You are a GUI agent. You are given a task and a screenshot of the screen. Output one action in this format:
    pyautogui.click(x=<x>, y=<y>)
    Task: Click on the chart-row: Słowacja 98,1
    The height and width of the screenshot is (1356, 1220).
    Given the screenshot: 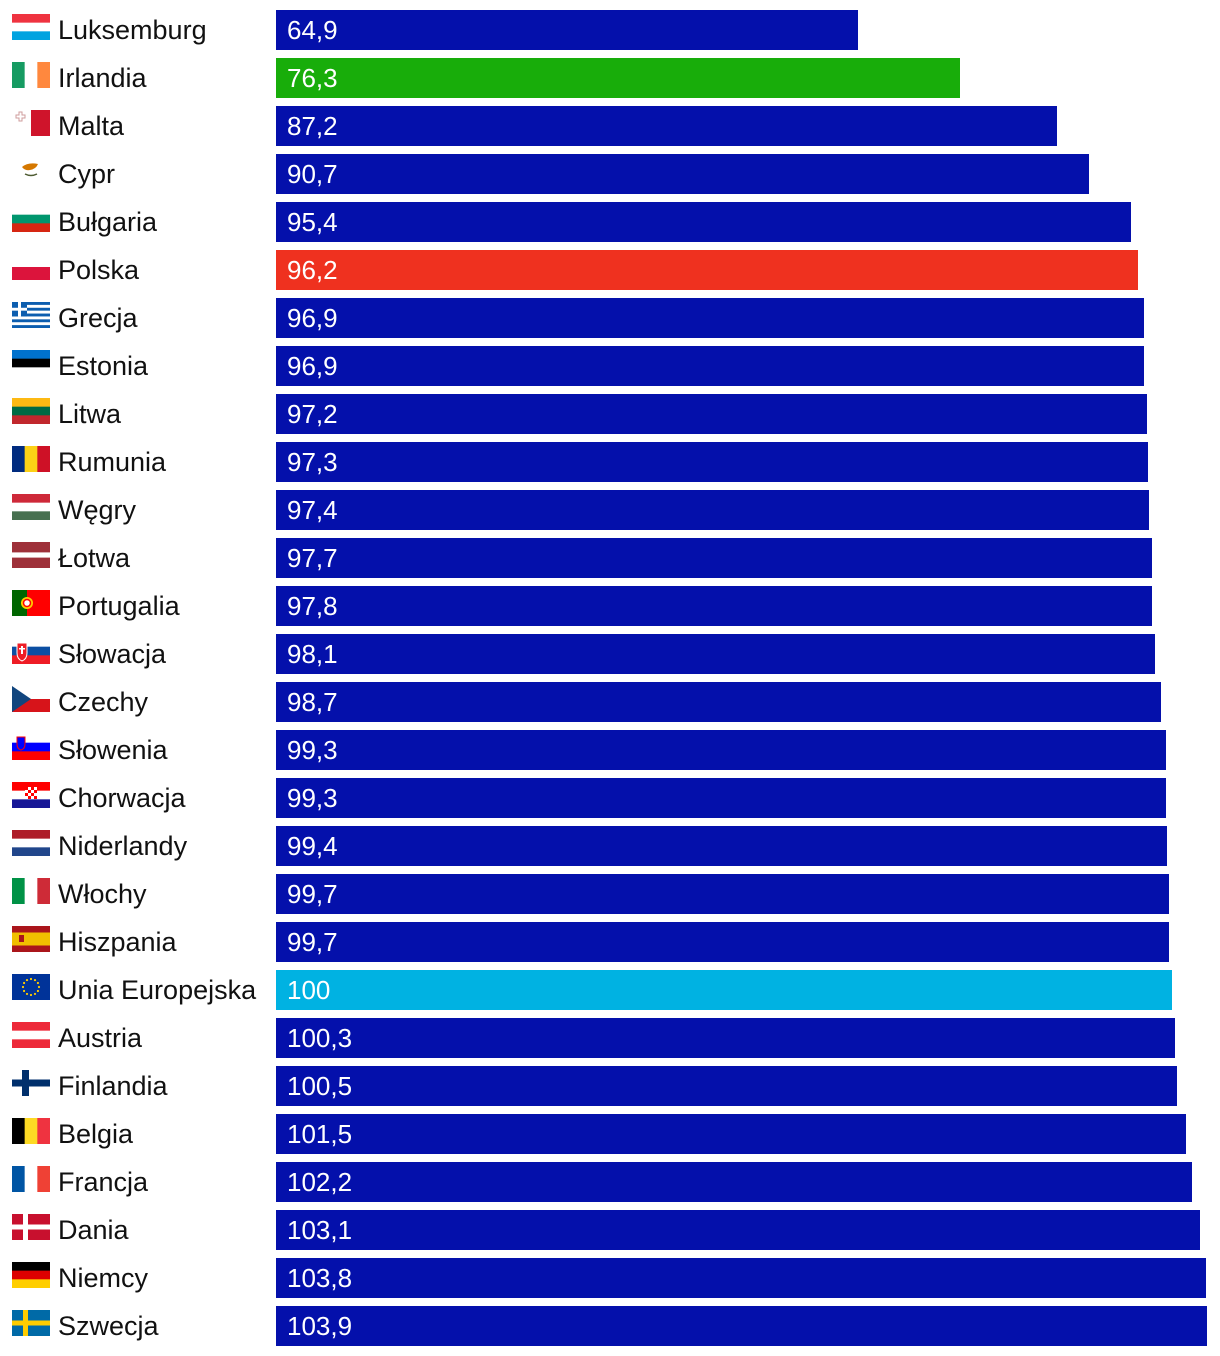 What is the action you would take?
    pyautogui.click(x=610, y=654)
    